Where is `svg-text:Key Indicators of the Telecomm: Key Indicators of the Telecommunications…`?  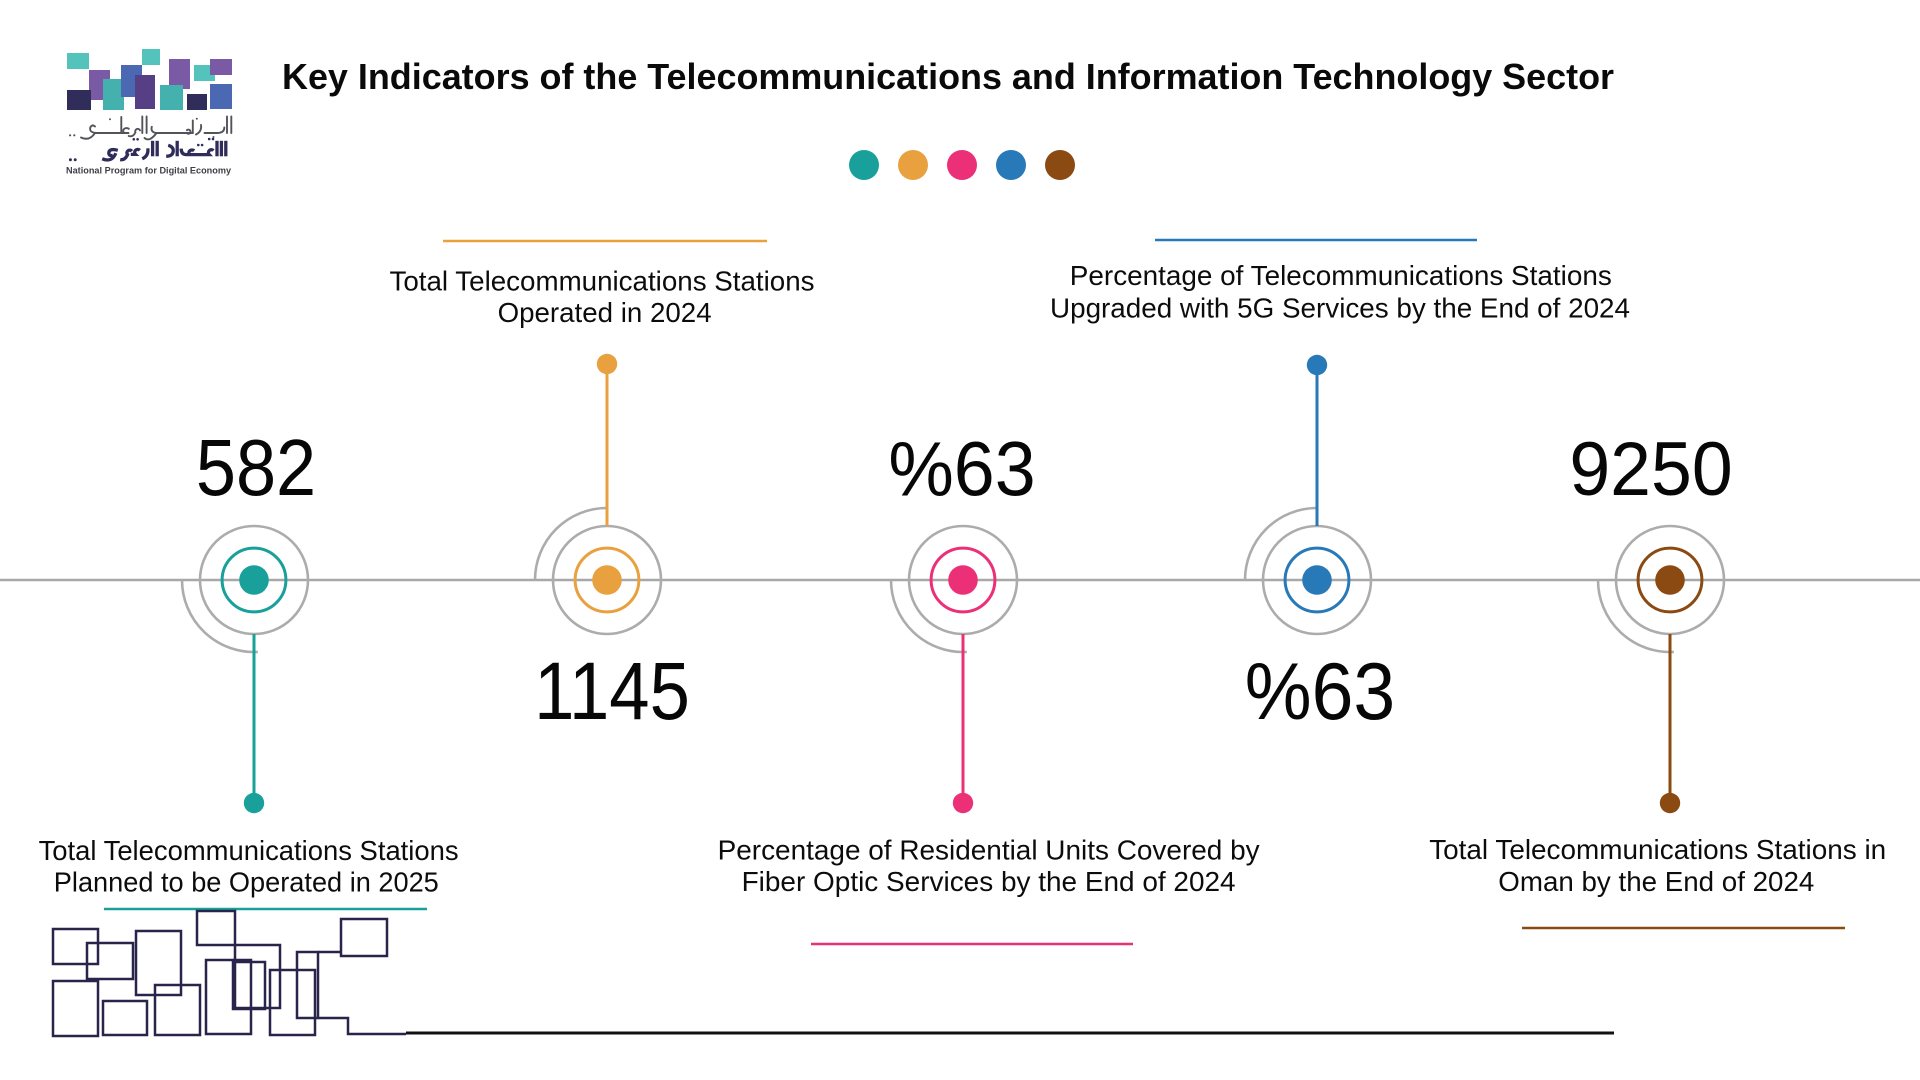
svg-text:Key Indicators of the Telecomm: Key Indicators of the Telecommunications… is located at coordinates (948, 76).